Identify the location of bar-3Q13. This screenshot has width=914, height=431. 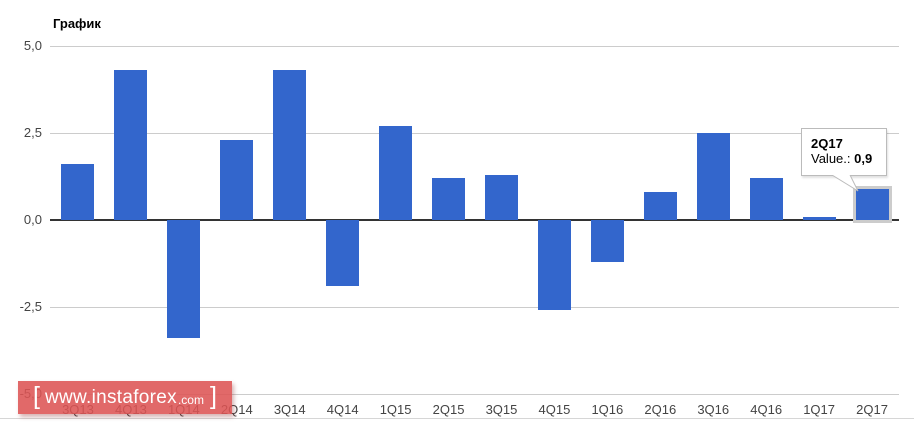
(78, 192).